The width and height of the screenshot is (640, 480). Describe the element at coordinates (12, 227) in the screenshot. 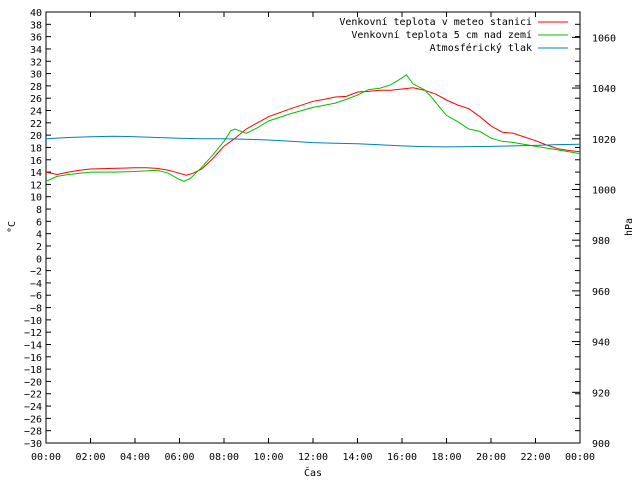

I see `y-axis-label: °C` at that location.